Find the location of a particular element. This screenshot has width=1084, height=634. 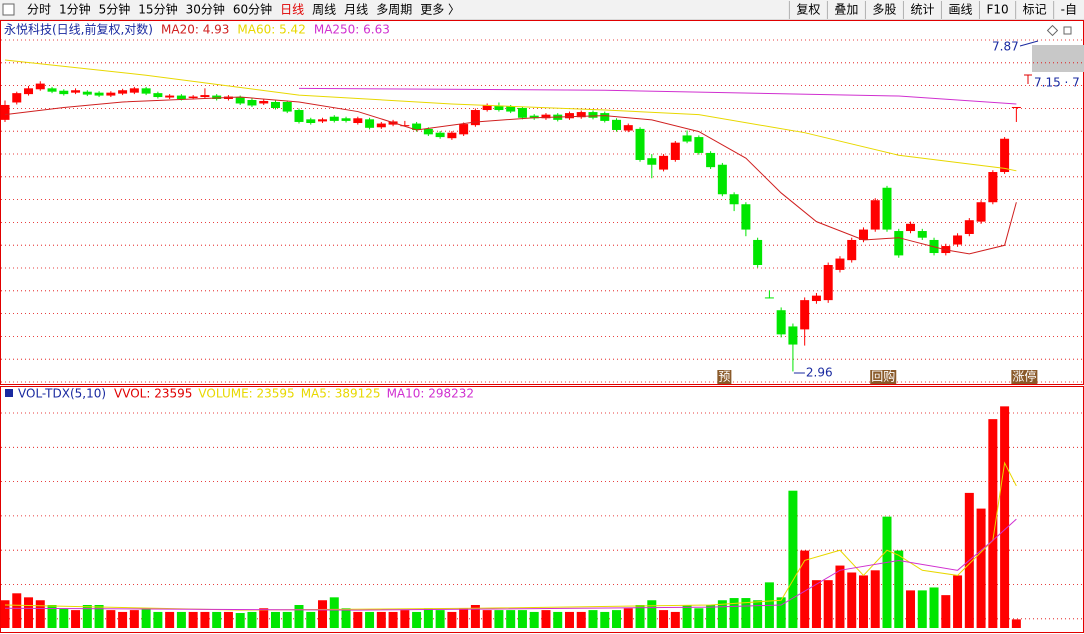

toolbar-toggle is located at coordinates (8, 9).